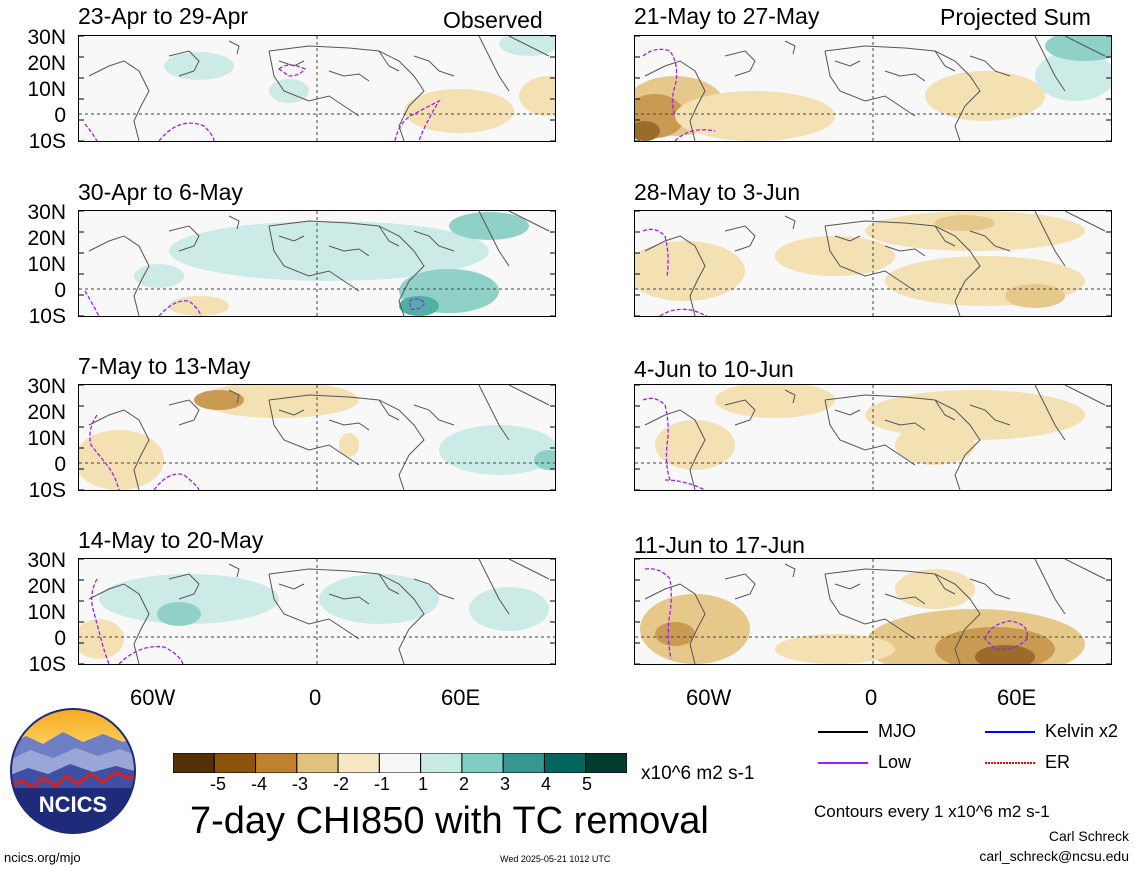  What do you see at coordinates (932, 811) in the screenshot?
I see `contours-note: Contours every 1 x10^6 m2 s-1` at bounding box center [932, 811].